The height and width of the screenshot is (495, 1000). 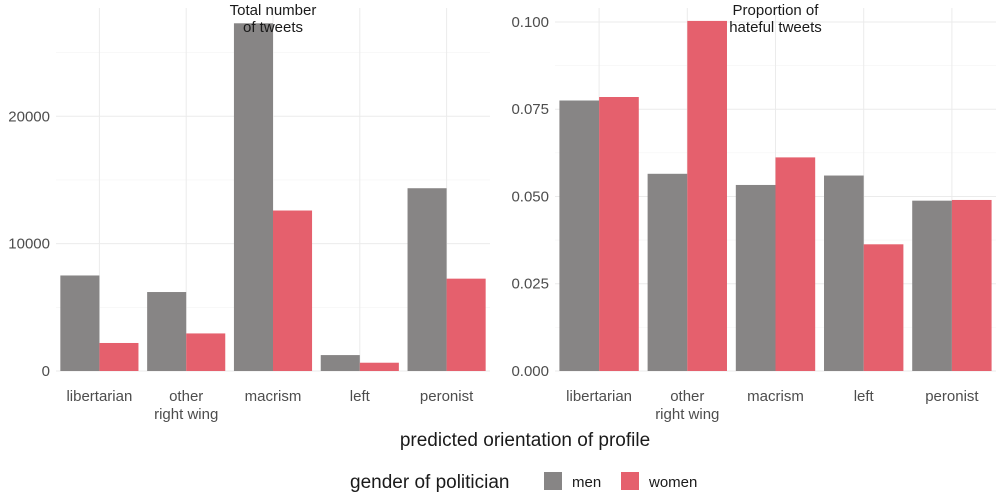 I want to click on y-tick-label: 0.025, so click(x=530, y=284).